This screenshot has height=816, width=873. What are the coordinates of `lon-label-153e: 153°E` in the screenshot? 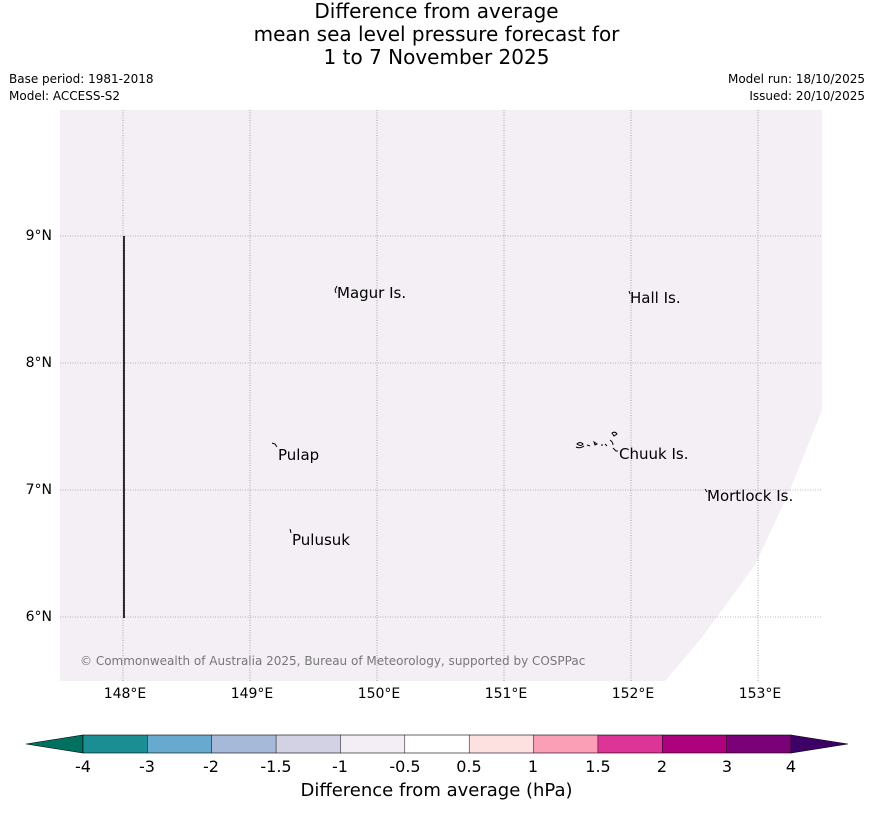 It's located at (760, 694).